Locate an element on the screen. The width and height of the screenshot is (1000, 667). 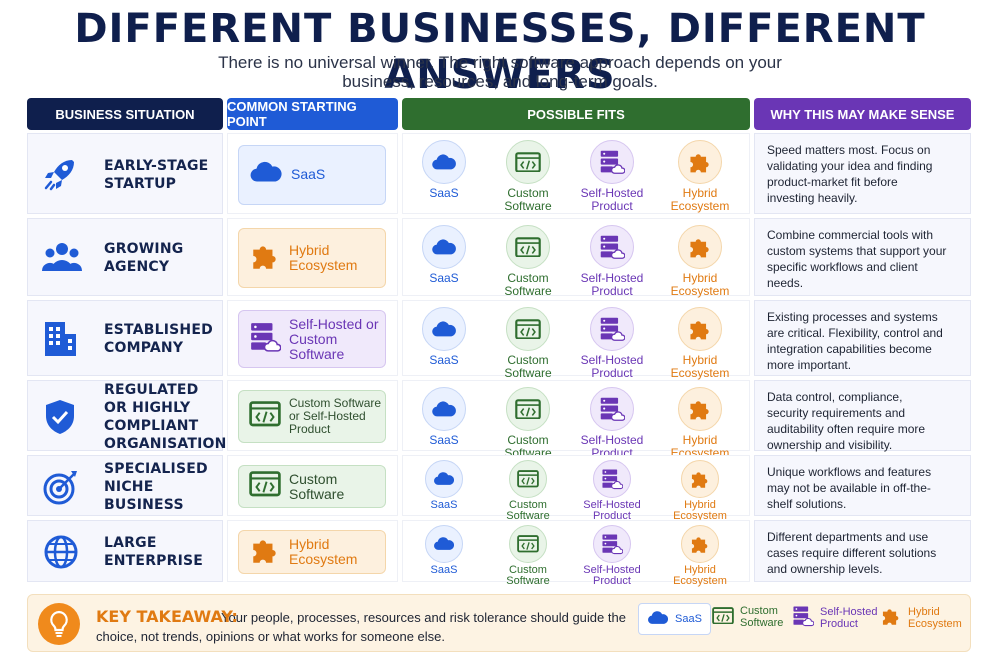
situation-label-line: REGULATED is located at coordinates (151, 389).